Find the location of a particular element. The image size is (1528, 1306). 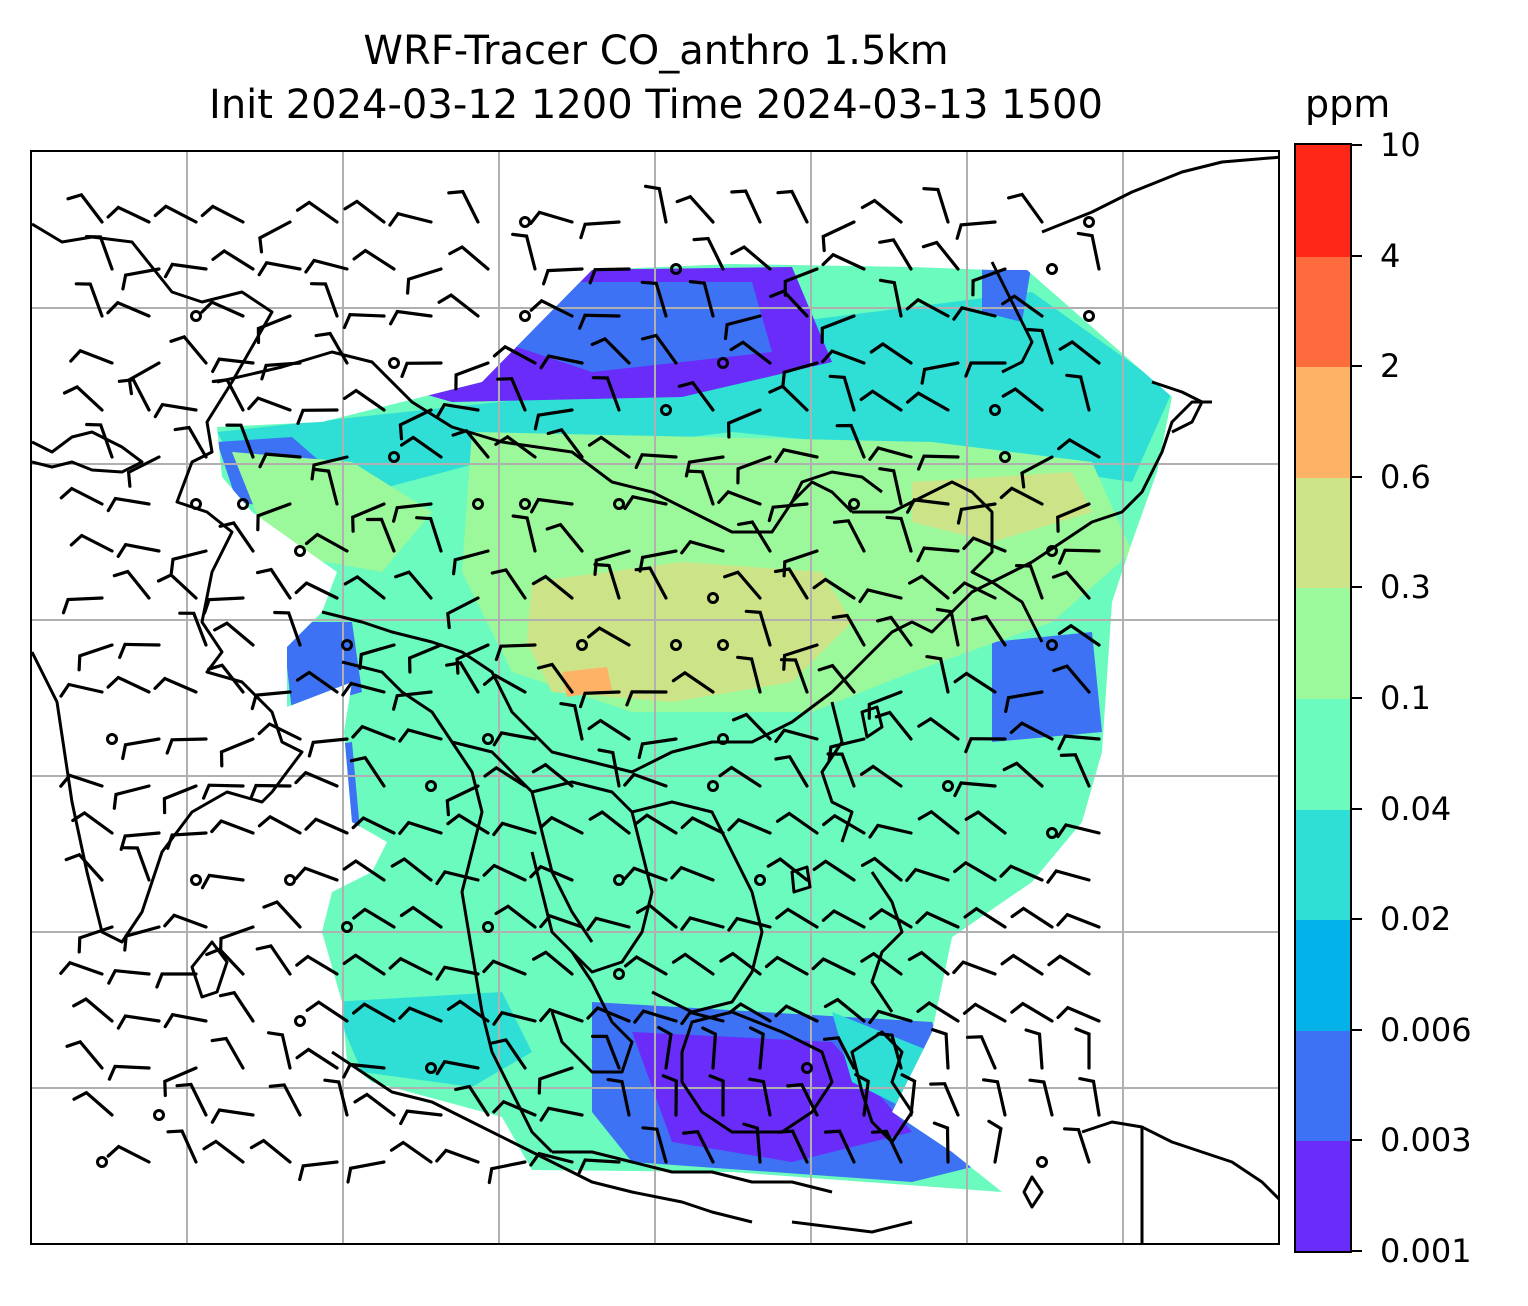

colorbar-tick-label: 0.04 is located at coordinates (1416, 808).